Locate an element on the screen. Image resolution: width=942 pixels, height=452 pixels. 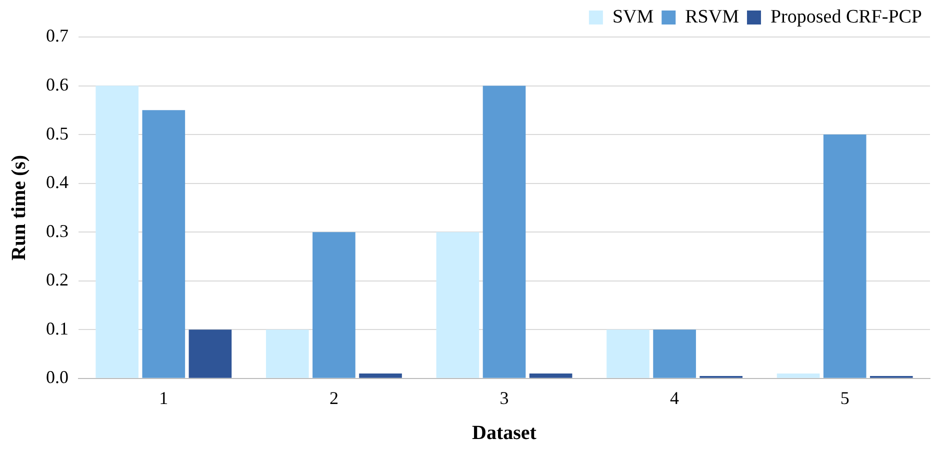
y-tick-label: 0.2 is located at coordinates (57, 280).